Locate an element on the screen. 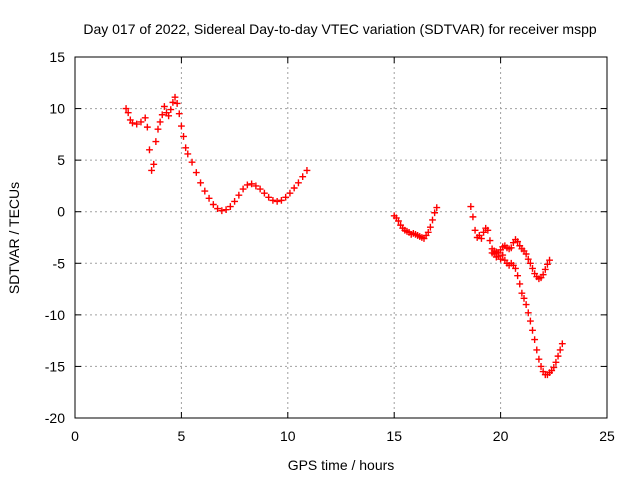  x-tick-label: 15 is located at coordinates (394, 436).